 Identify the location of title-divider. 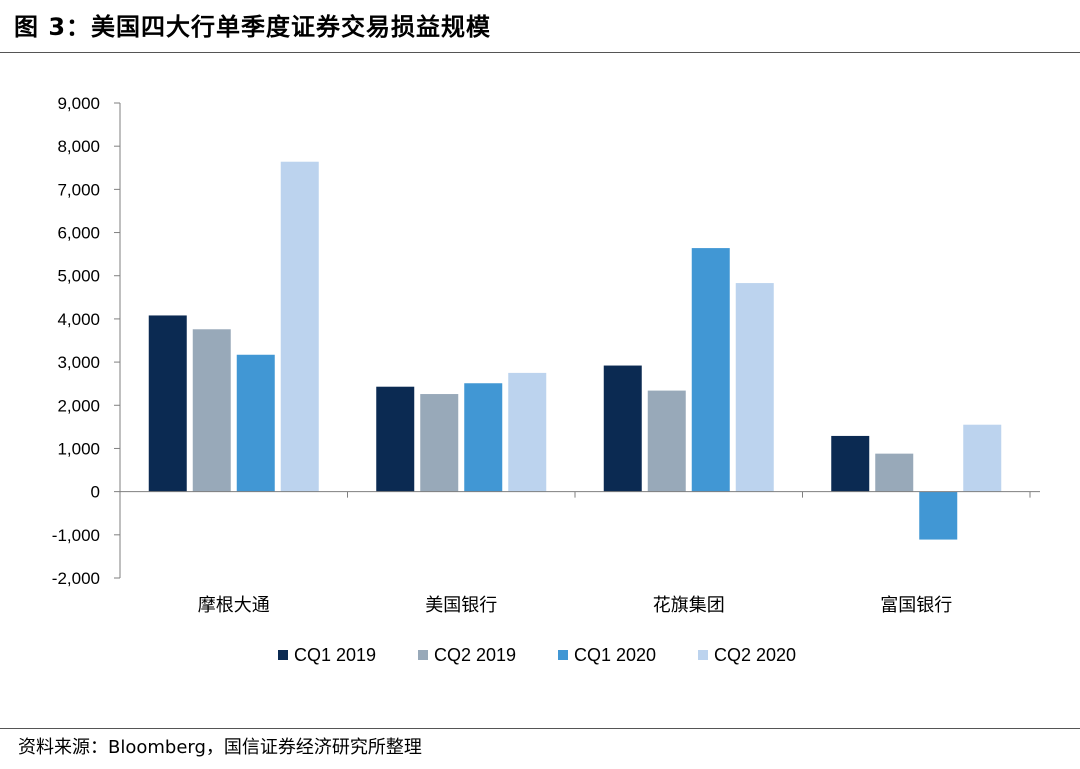
(540, 52).